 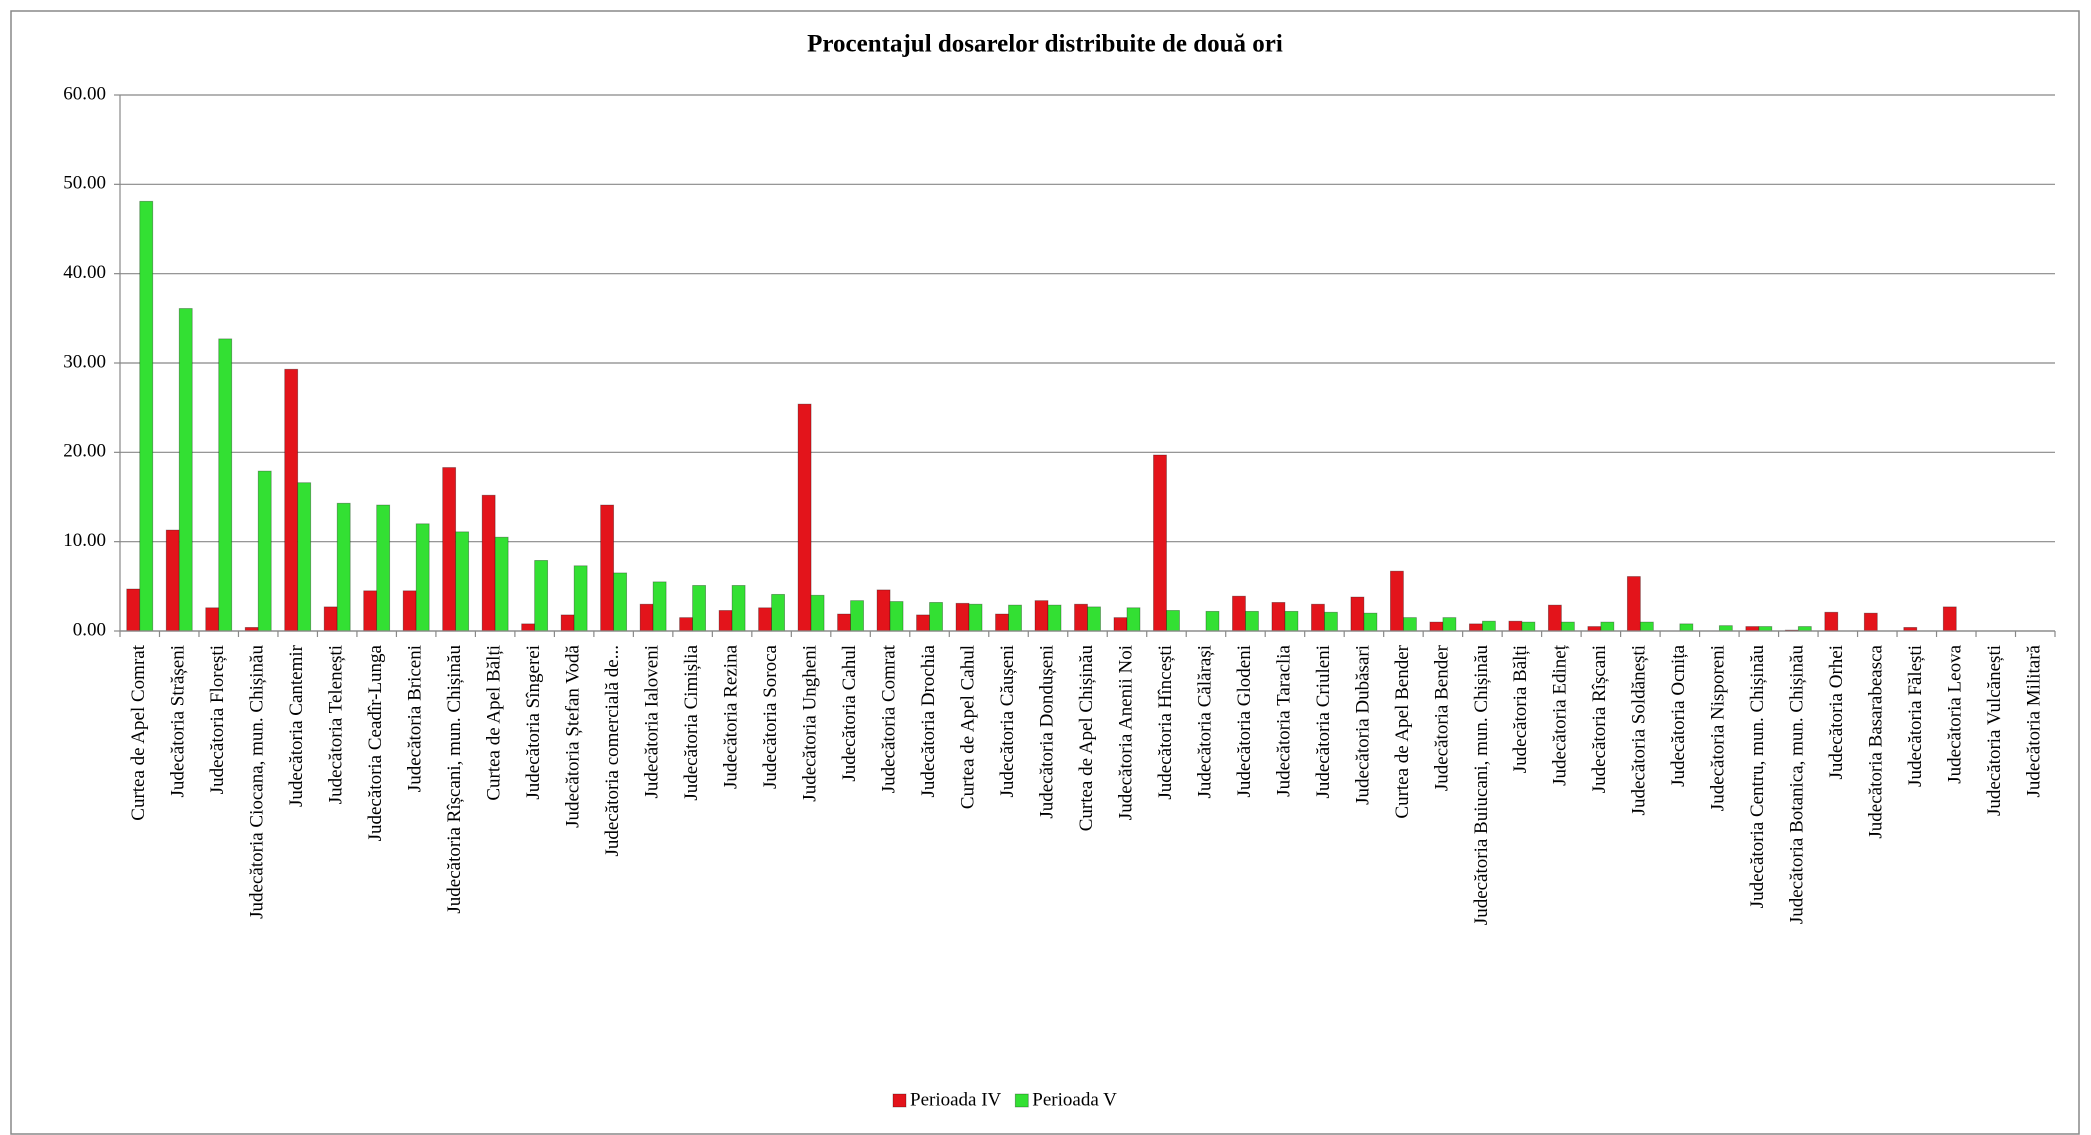 What do you see at coordinates (296, 725) in the screenshot?
I see `x-tick-label: Judecătoria Cantemir` at bounding box center [296, 725].